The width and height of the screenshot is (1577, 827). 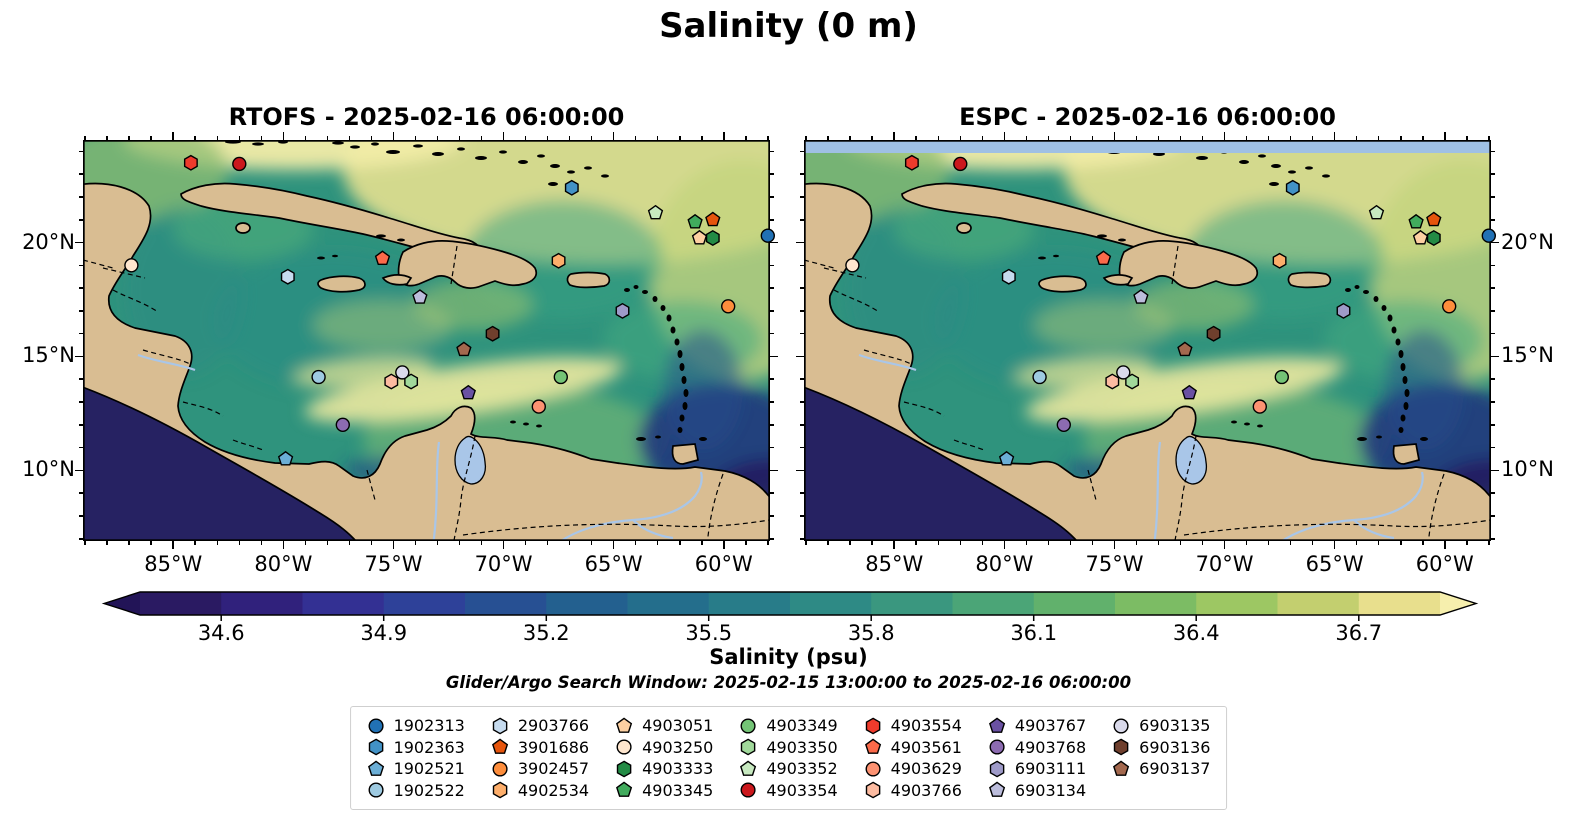 I want to click on lat-tick-label: 20°N, so click(x=1527, y=241).